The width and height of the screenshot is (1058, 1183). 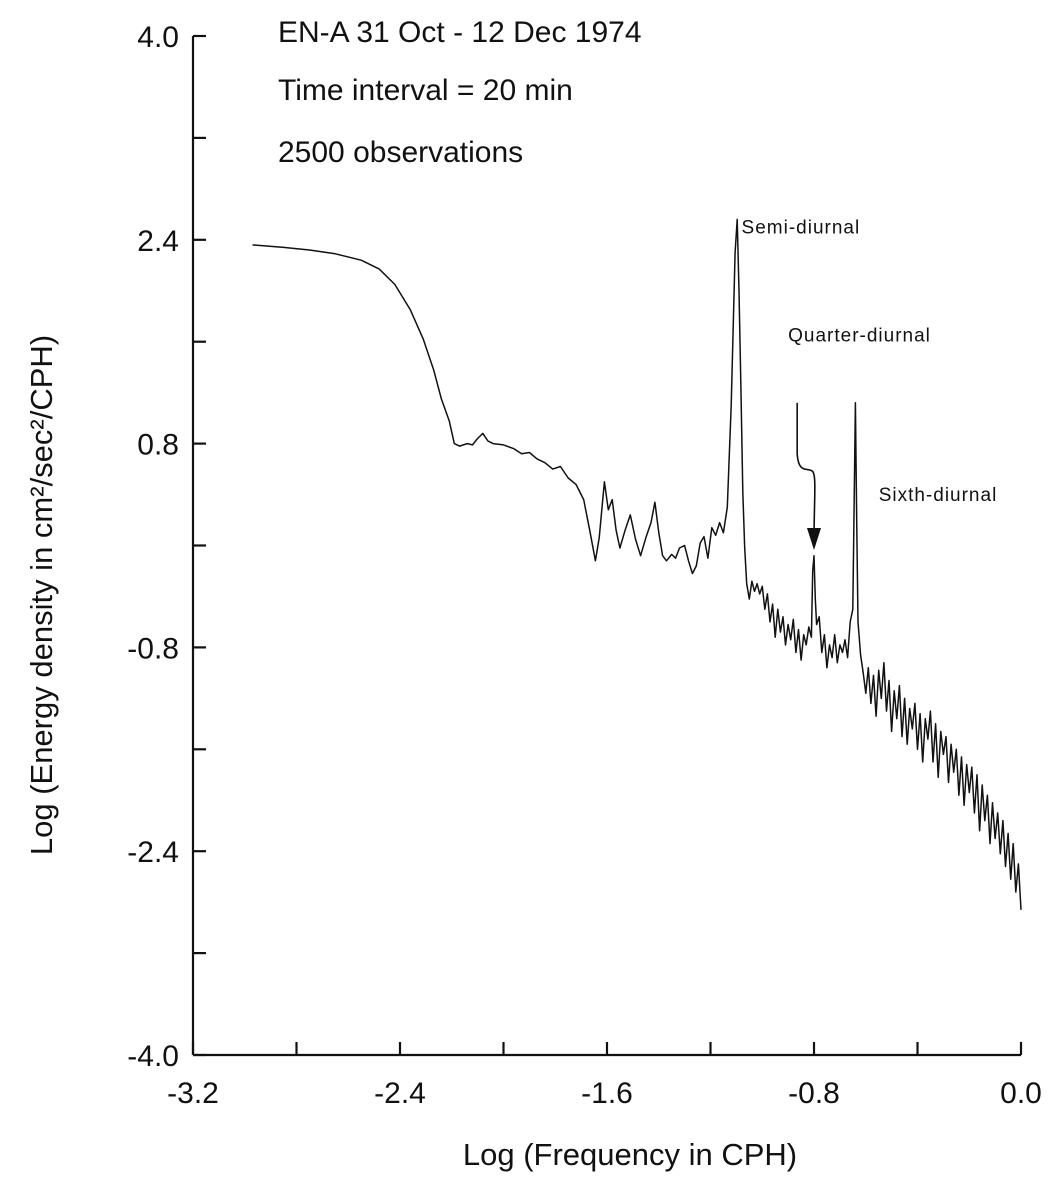 What do you see at coordinates (153, 648) in the screenshot?
I see `y-tick-label: -0.8` at bounding box center [153, 648].